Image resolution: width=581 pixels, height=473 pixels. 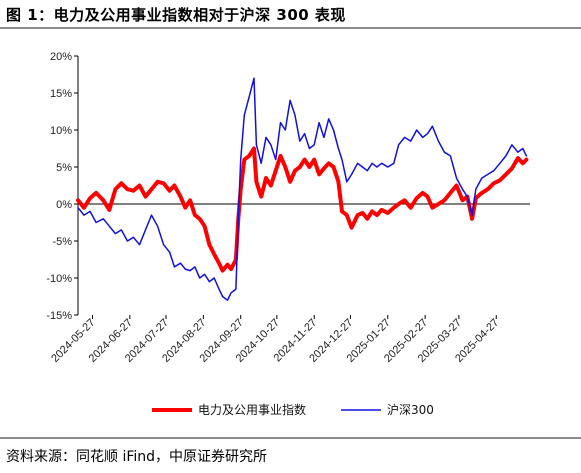 I want to click on legend-label-0: 电力及公用事业指数, so click(x=252, y=409).